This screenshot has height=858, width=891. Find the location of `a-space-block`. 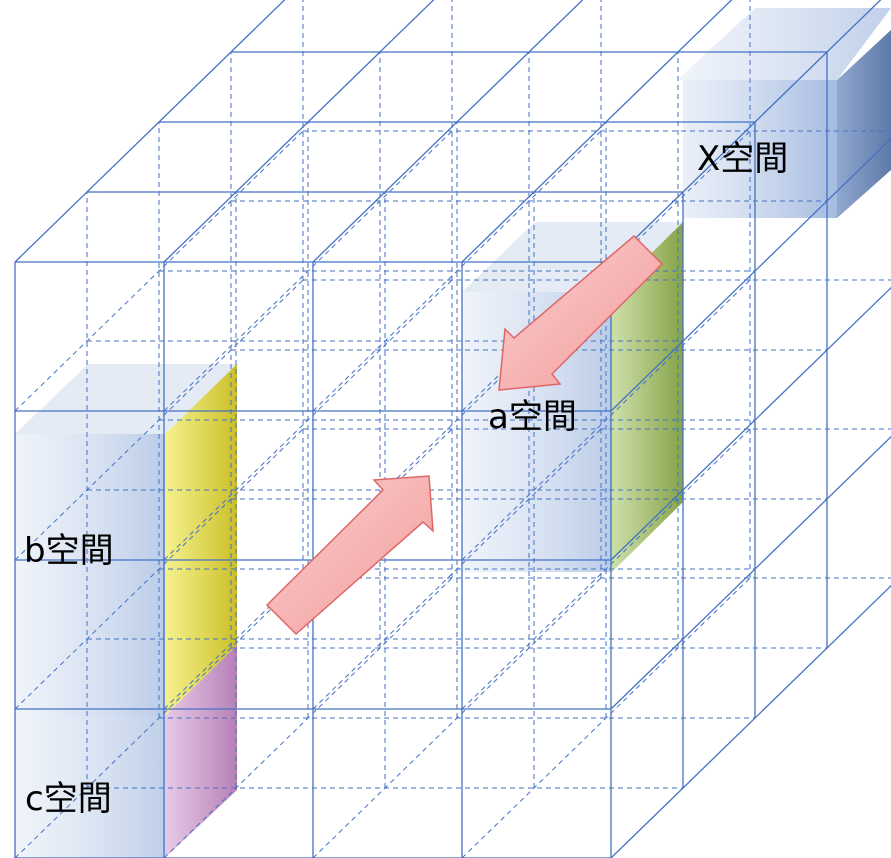

a-space-block is located at coordinates (572, 397).